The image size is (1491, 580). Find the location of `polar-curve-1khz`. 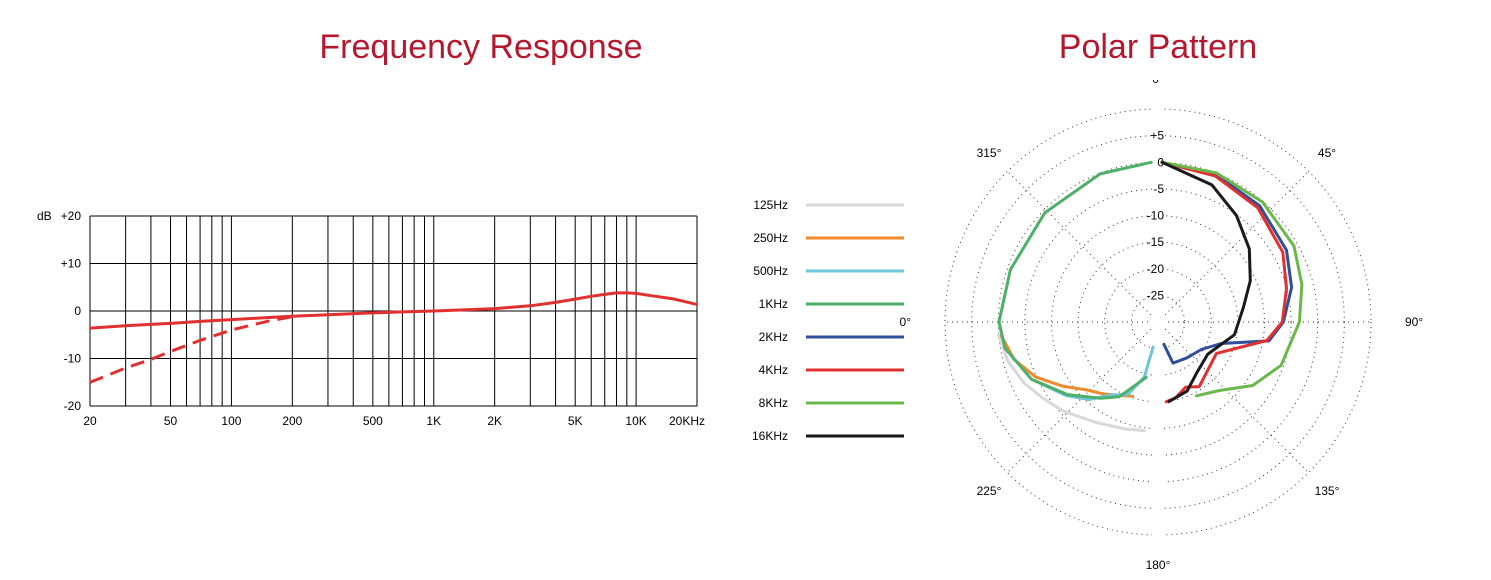

polar-curve-1khz is located at coordinates (1075, 280).